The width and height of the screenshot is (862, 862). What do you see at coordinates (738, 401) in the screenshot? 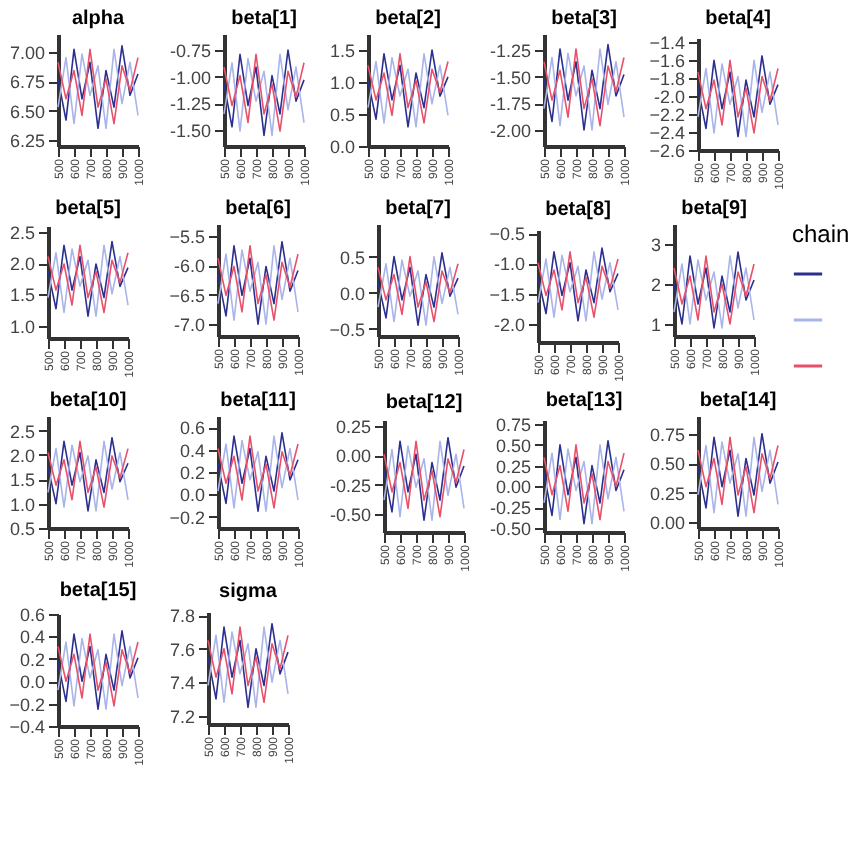
I see `chart-title: beta[14]` at bounding box center [738, 401].